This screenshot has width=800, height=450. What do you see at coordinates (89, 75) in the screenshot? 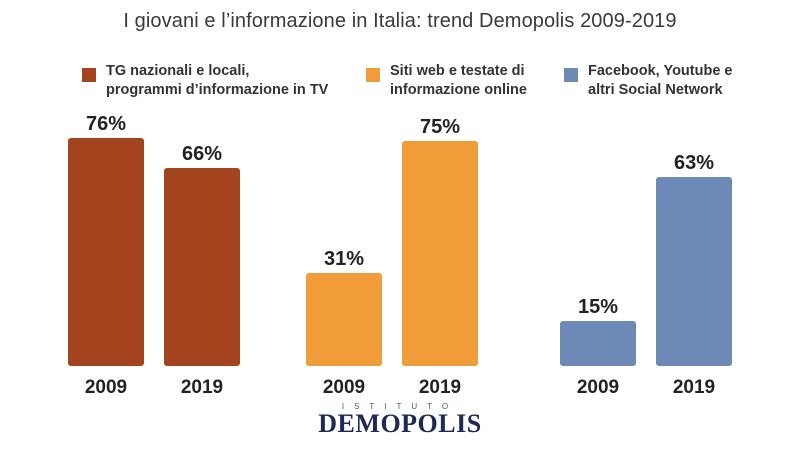
I see `legend-swatch-tv` at bounding box center [89, 75].